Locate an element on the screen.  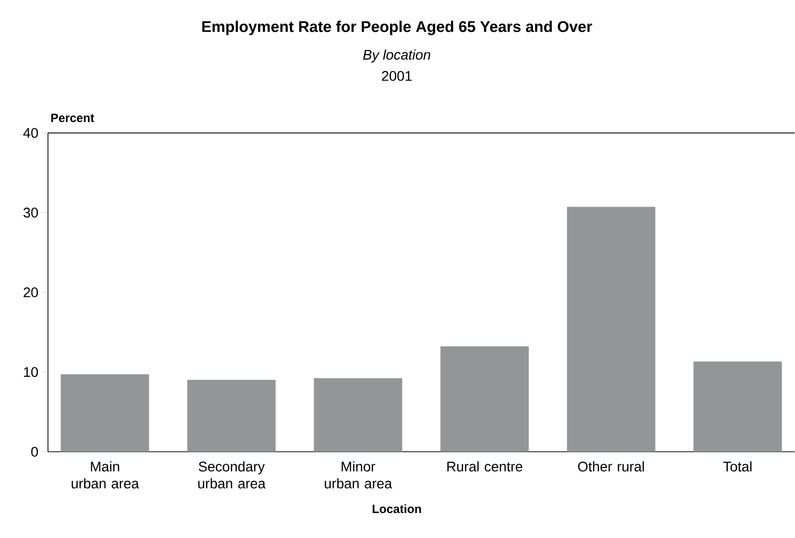
x-tick-label: Rural centre is located at coordinates (484, 466).